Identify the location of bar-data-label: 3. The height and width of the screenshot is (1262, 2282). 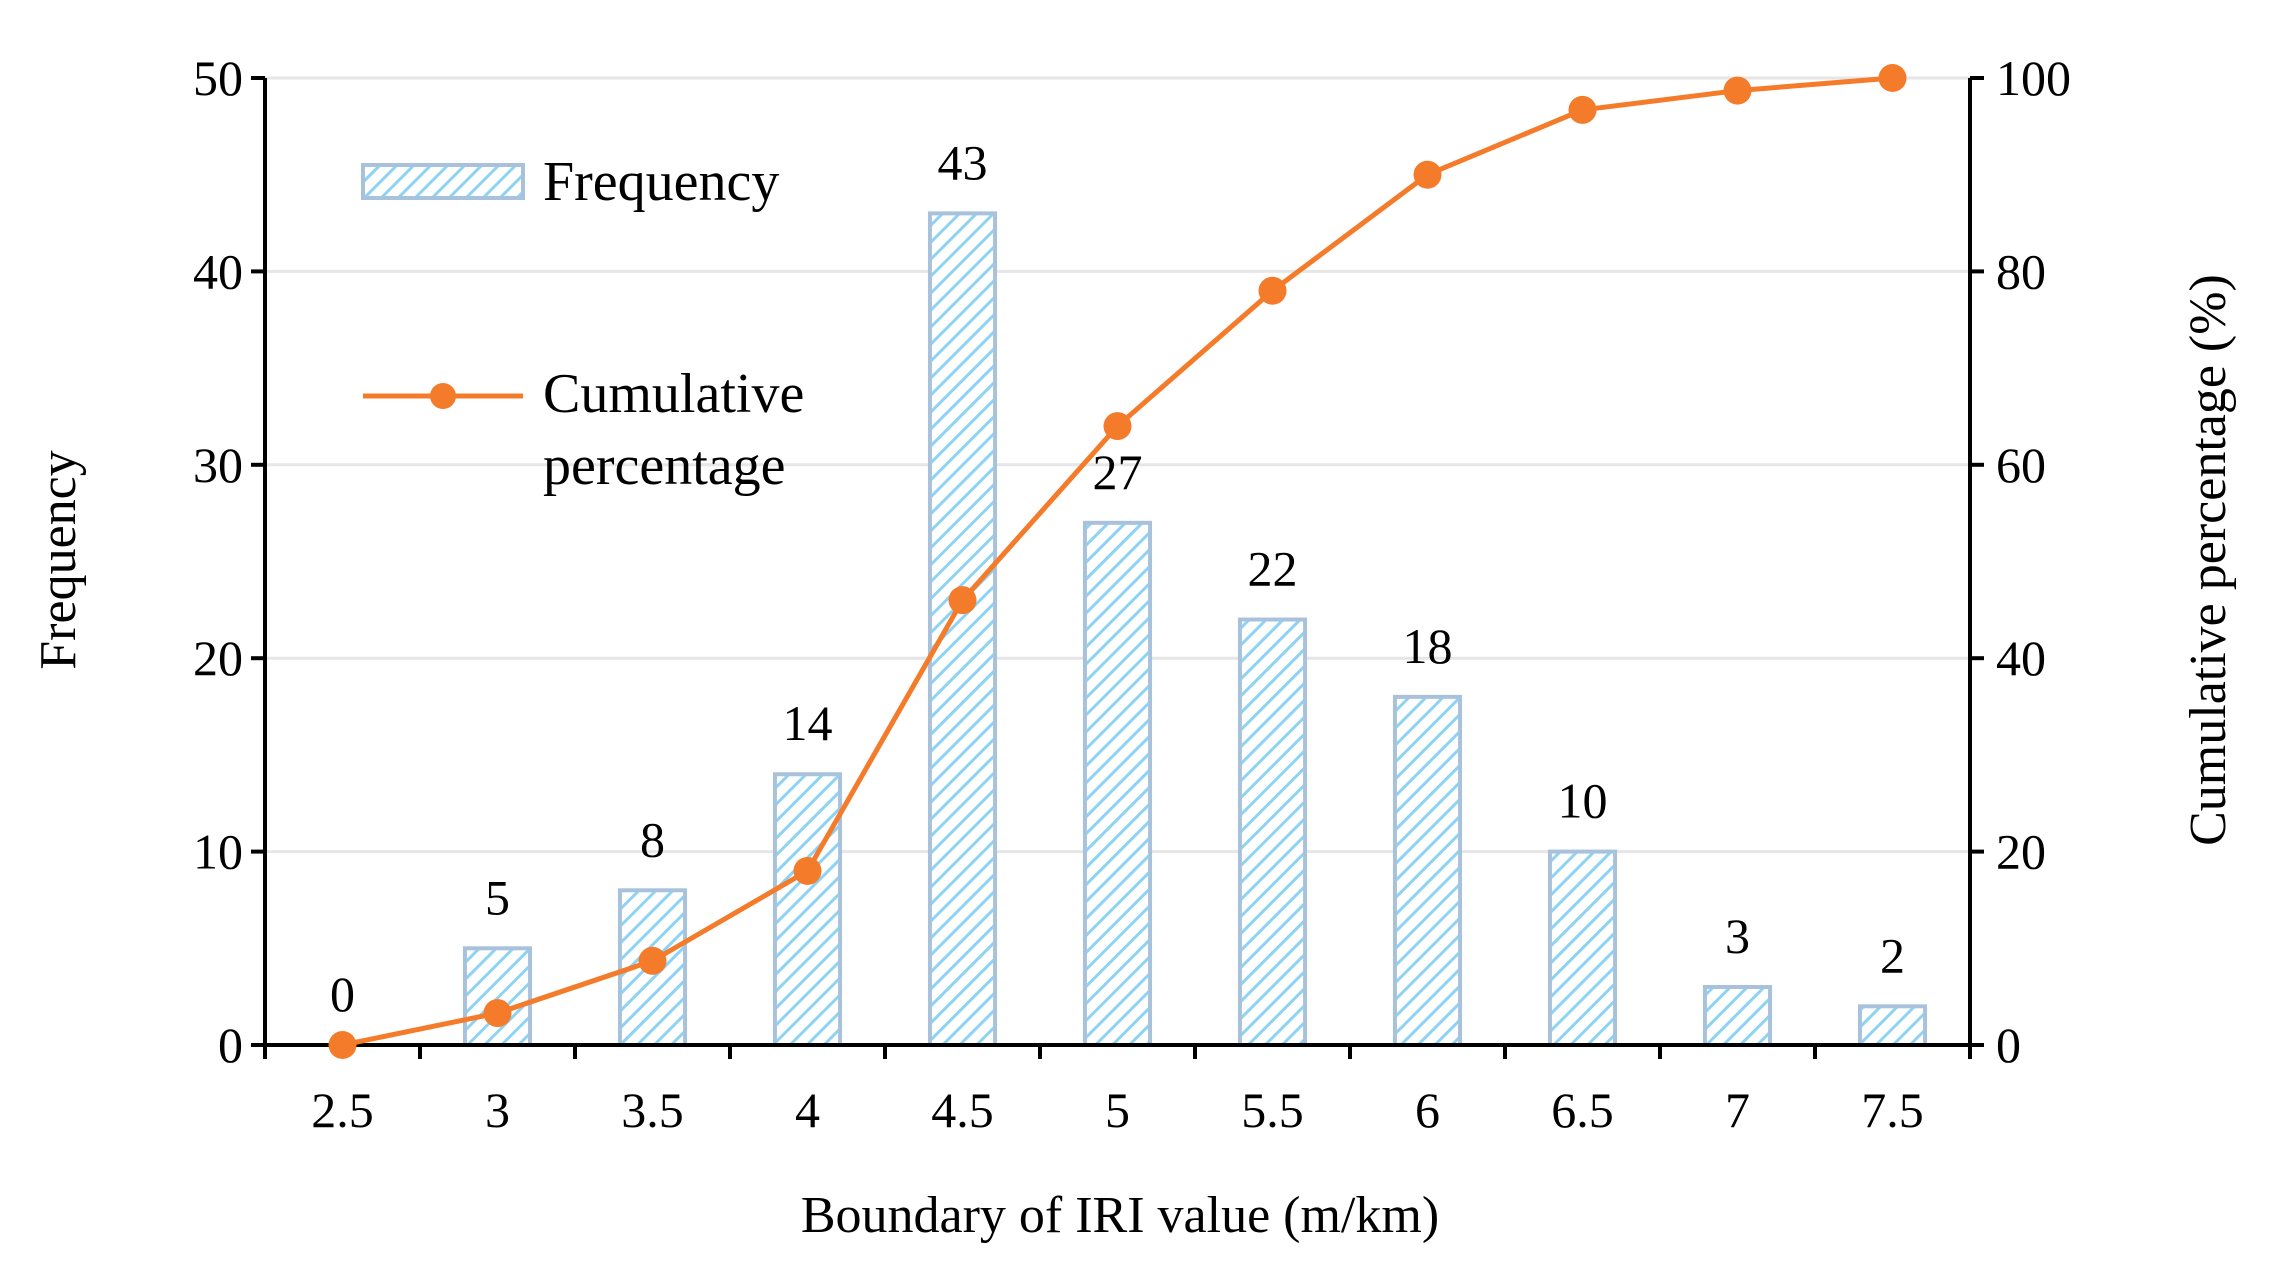
(1737, 936).